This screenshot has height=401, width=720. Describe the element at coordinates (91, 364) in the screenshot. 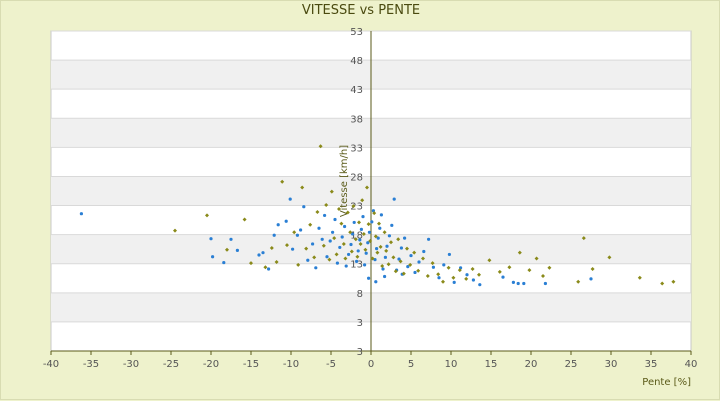

I see `x-tick-label: -35` at that location.